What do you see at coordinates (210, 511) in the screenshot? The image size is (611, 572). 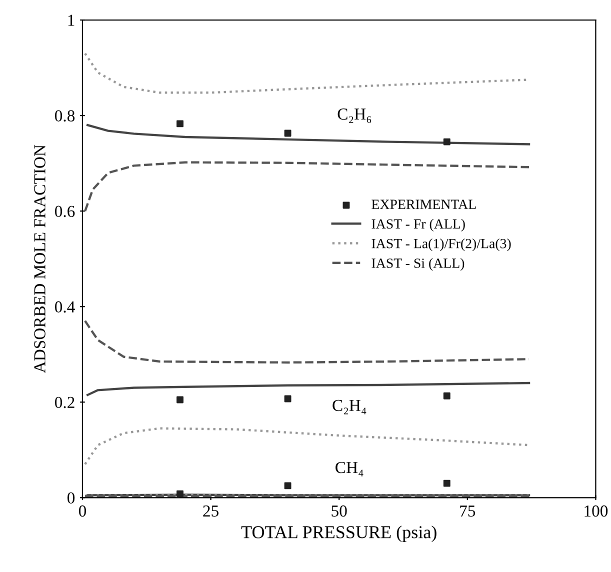 I see `x-tick-label: 25` at bounding box center [210, 511].